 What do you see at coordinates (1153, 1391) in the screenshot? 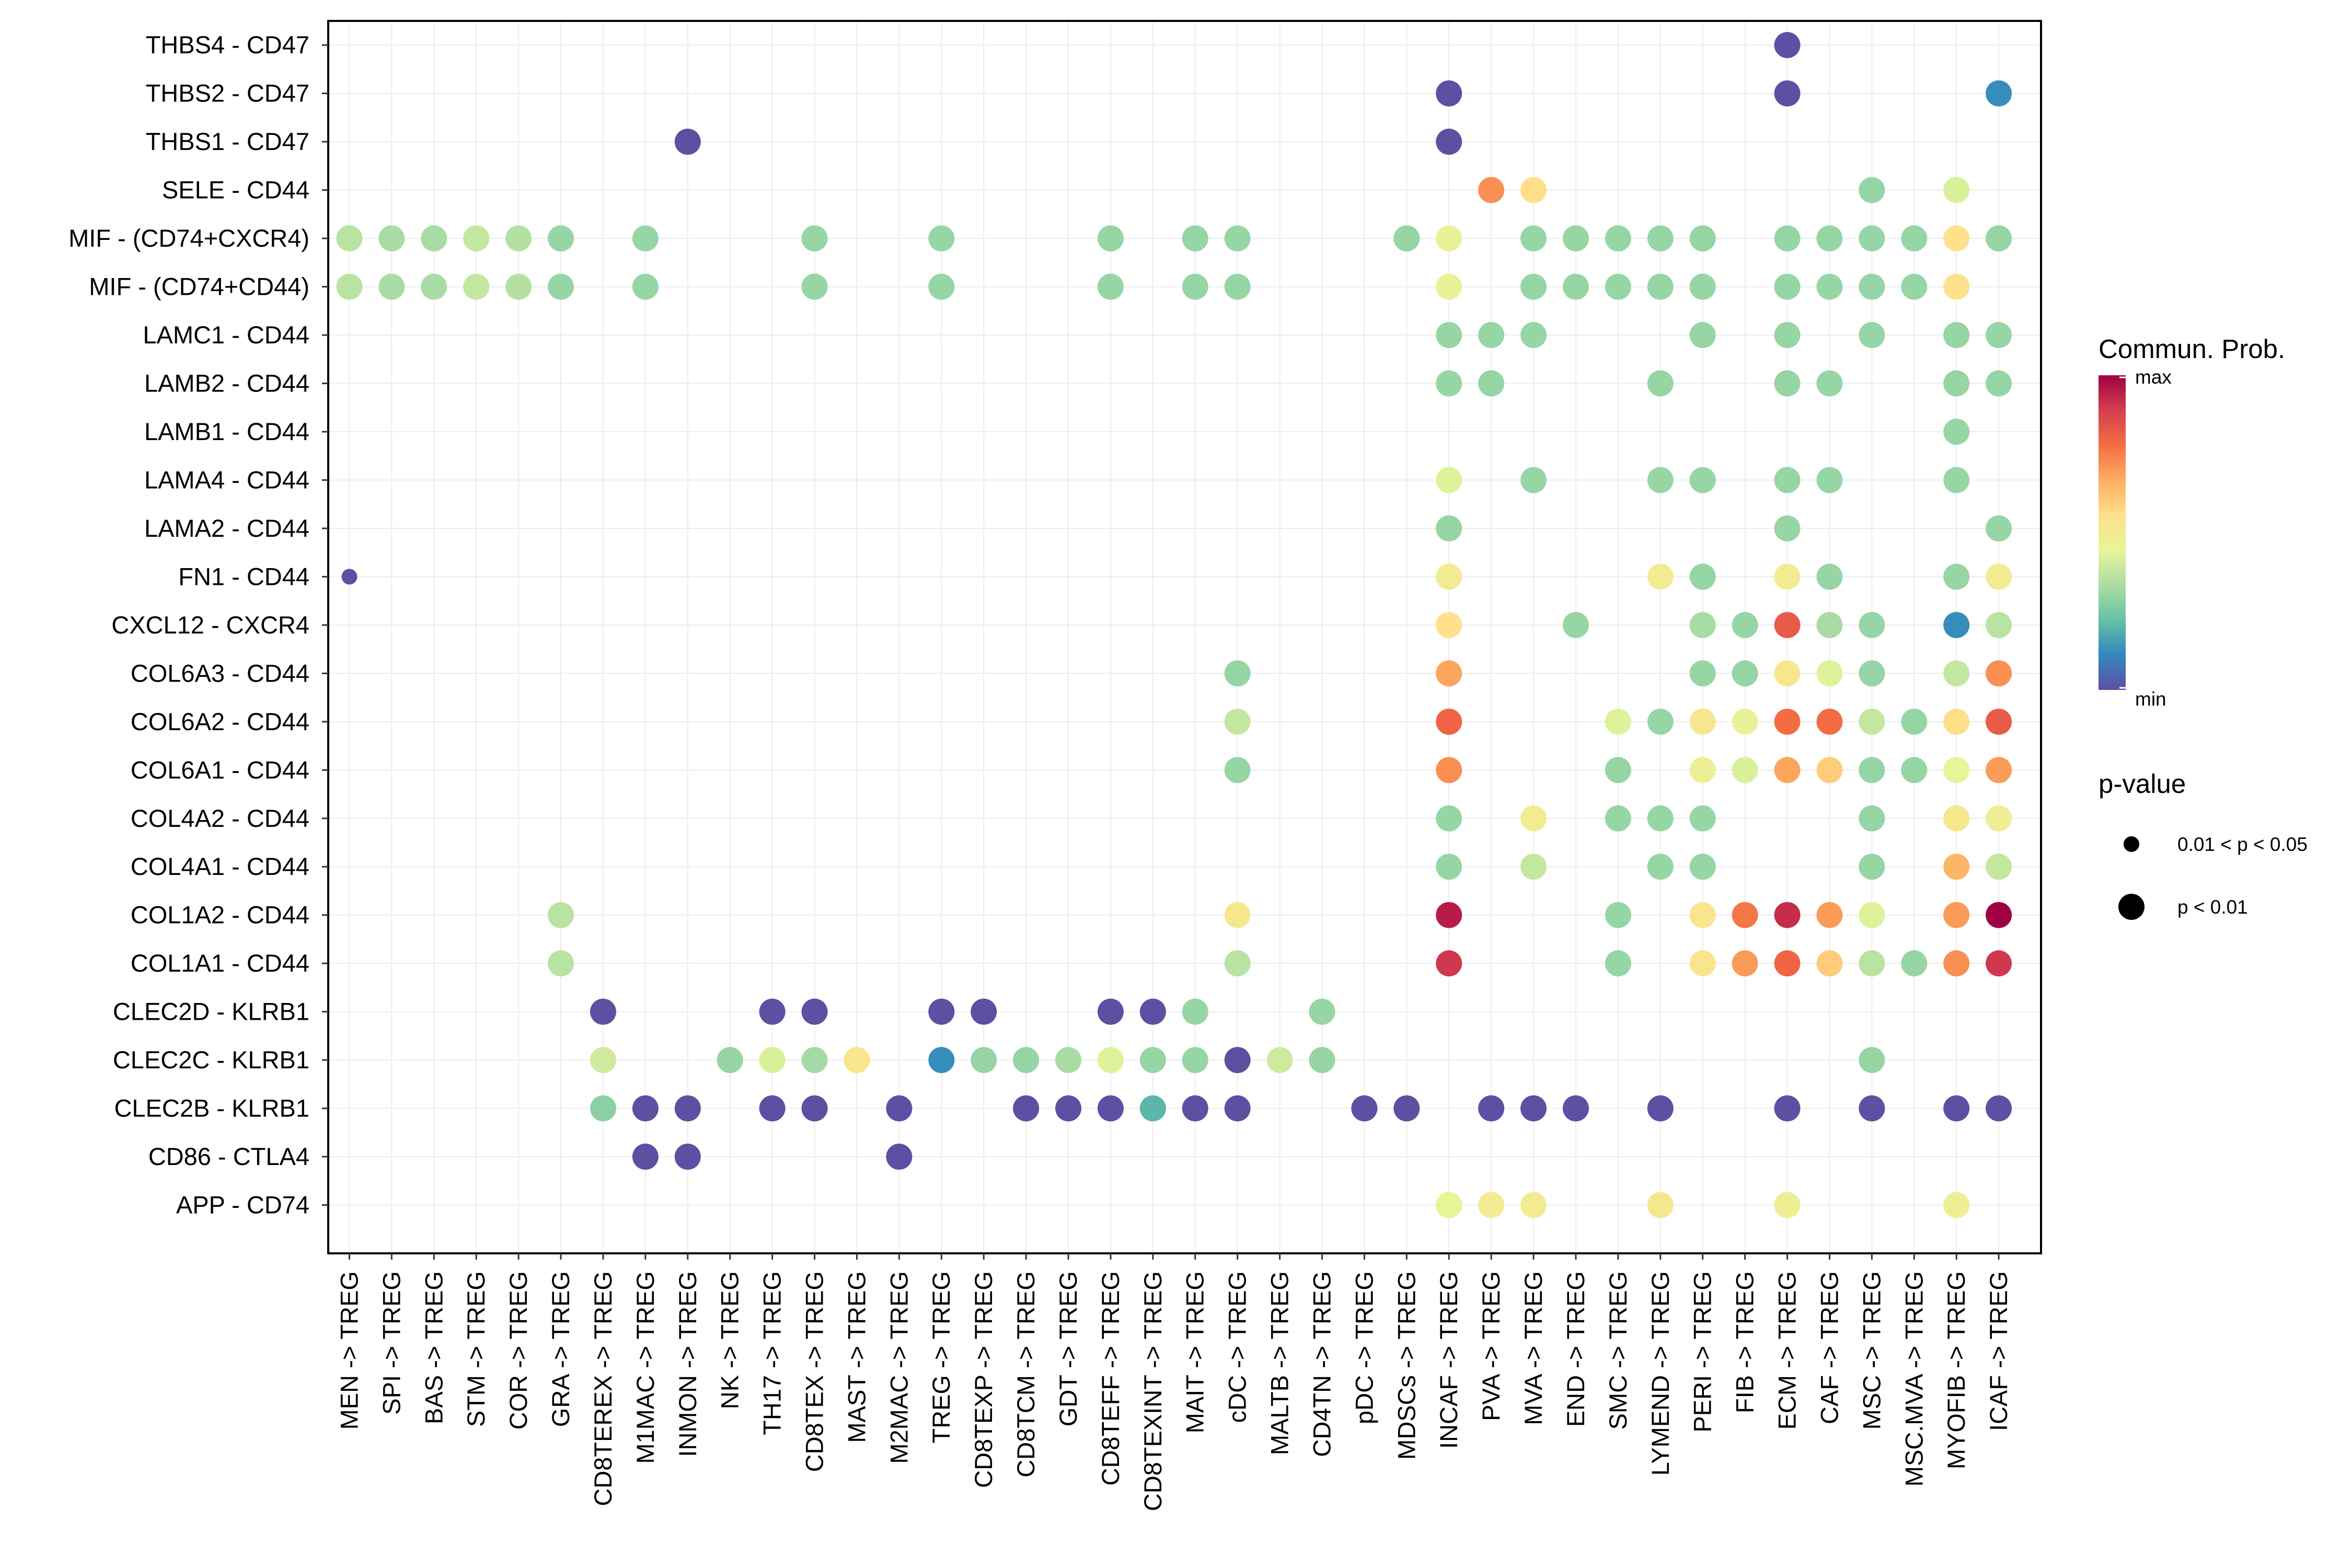
I see `x-tick-label: CD8TEXINT -> TREG` at bounding box center [1153, 1391].